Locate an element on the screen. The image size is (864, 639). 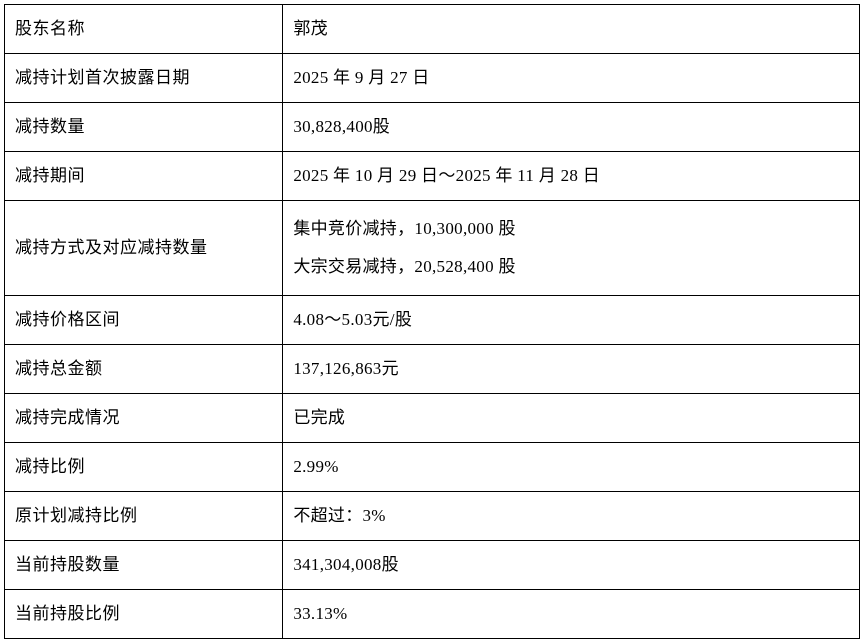
row-value-text: 341,304,008股 is located at coordinates (346, 564).